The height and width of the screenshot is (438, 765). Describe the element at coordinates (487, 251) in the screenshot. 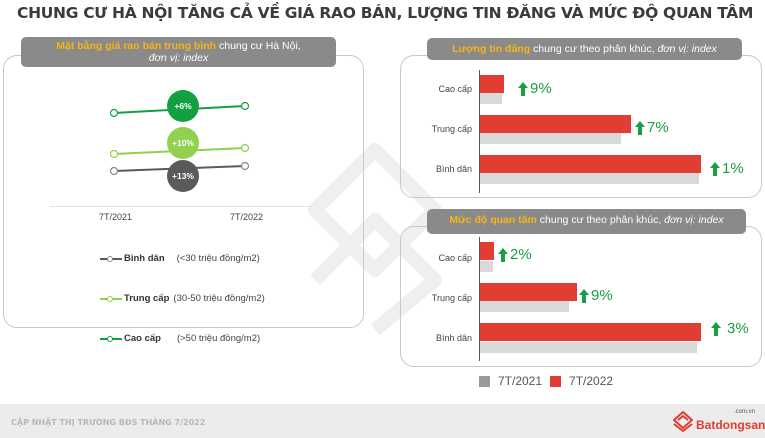

I see `interest-bar-2022-cao-cap` at that location.